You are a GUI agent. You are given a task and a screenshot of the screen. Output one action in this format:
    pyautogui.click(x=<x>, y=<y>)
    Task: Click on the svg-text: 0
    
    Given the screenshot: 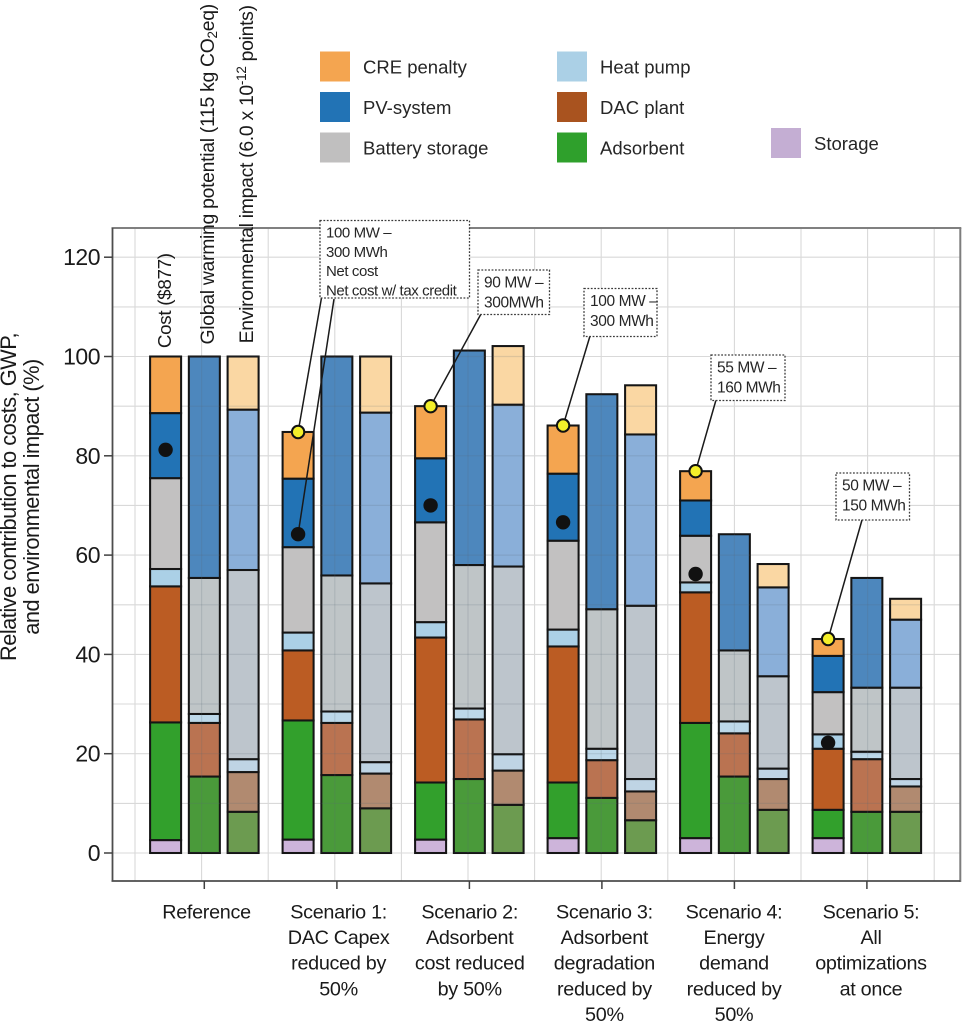 What is the action you would take?
    pyautogui.click(x=94, y=853)
    